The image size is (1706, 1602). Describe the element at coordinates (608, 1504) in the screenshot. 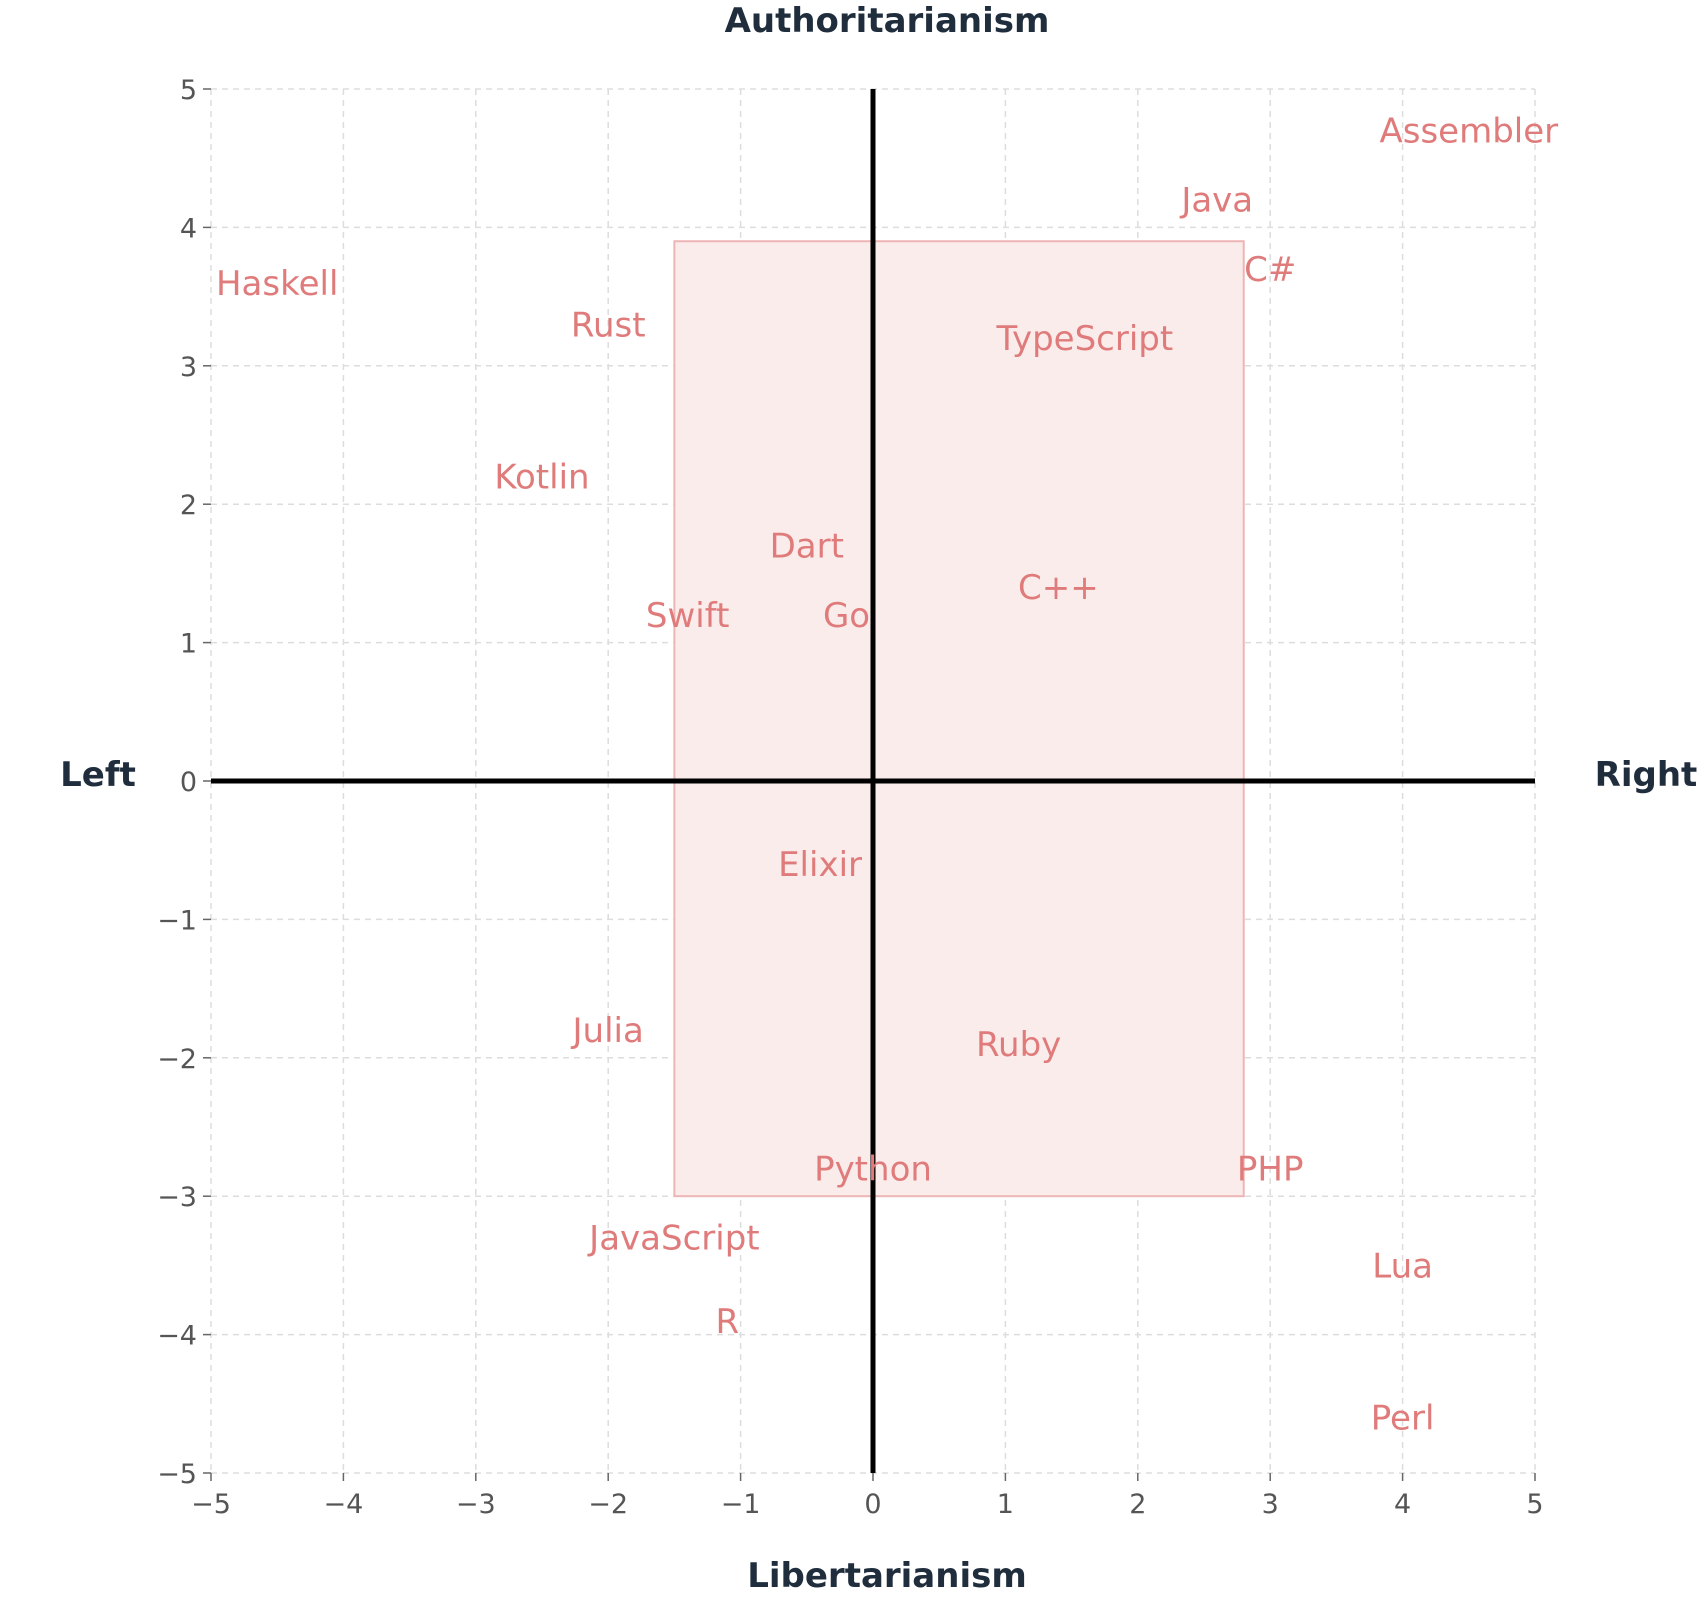

I see `x-tick-label: −2` at that location.